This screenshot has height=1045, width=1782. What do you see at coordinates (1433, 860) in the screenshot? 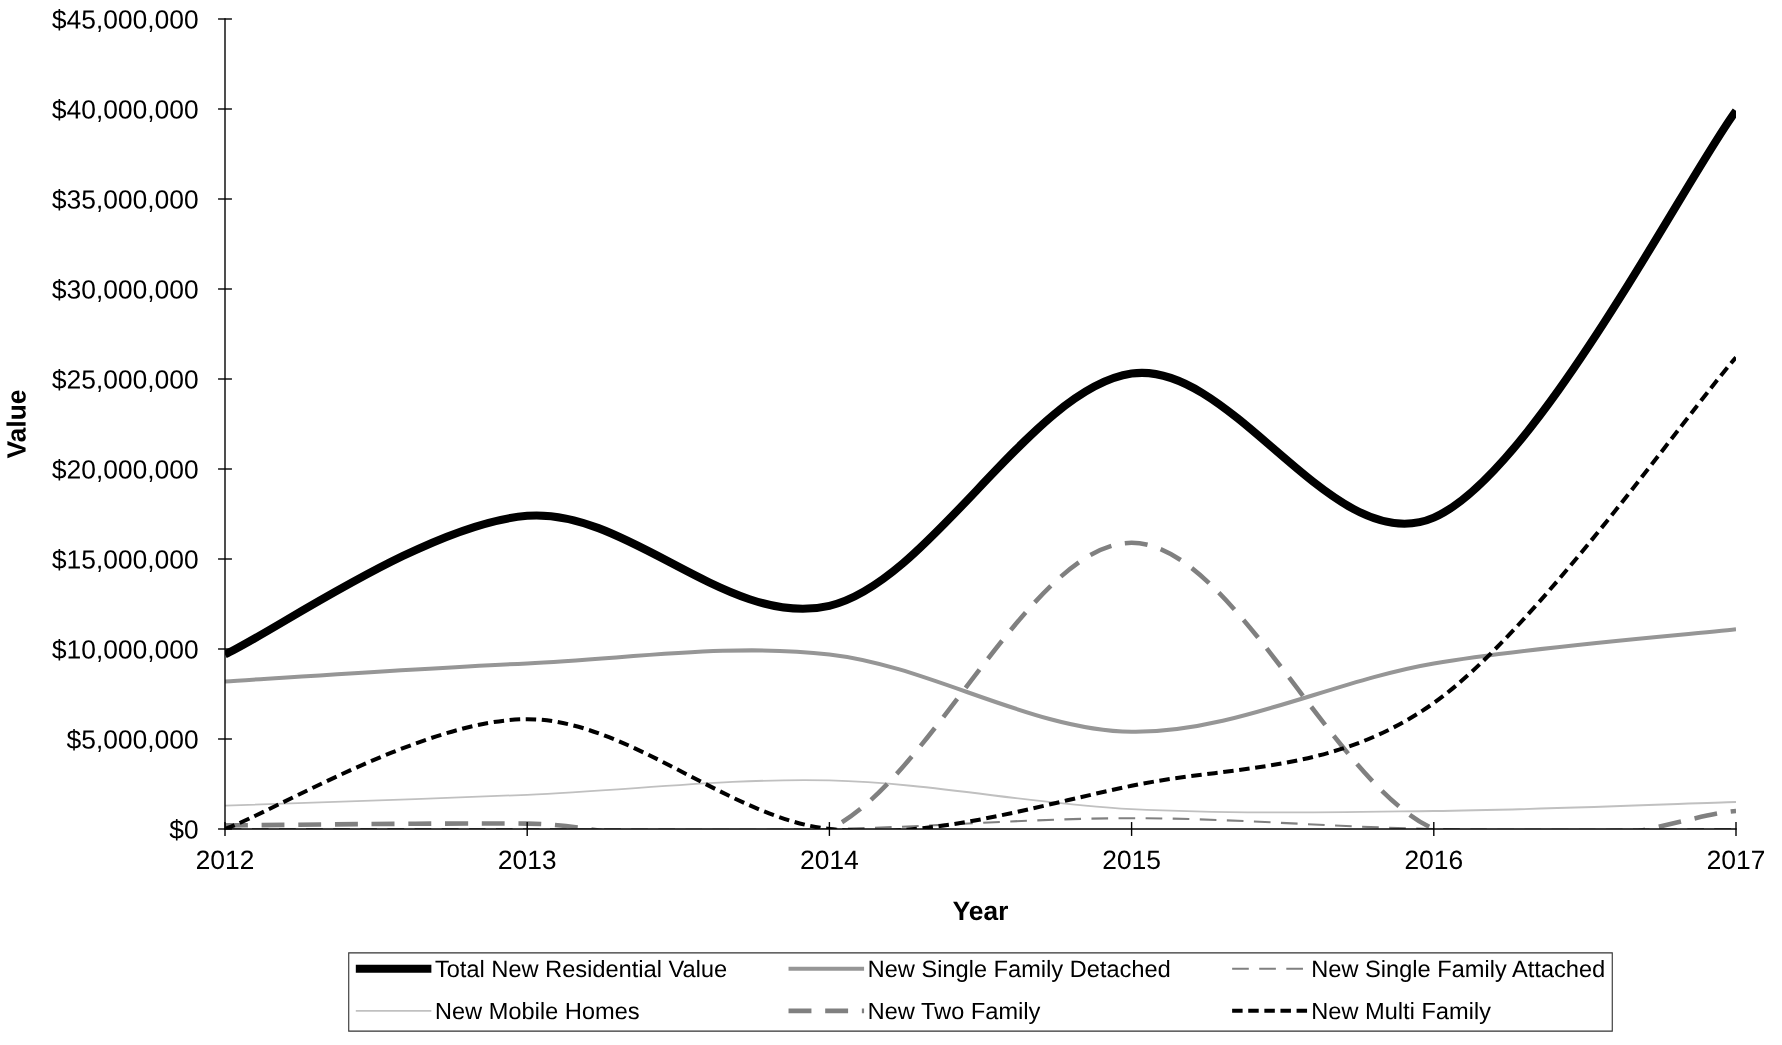
I see `x-tick-label: 2016` at bounding box center [1433, 860].